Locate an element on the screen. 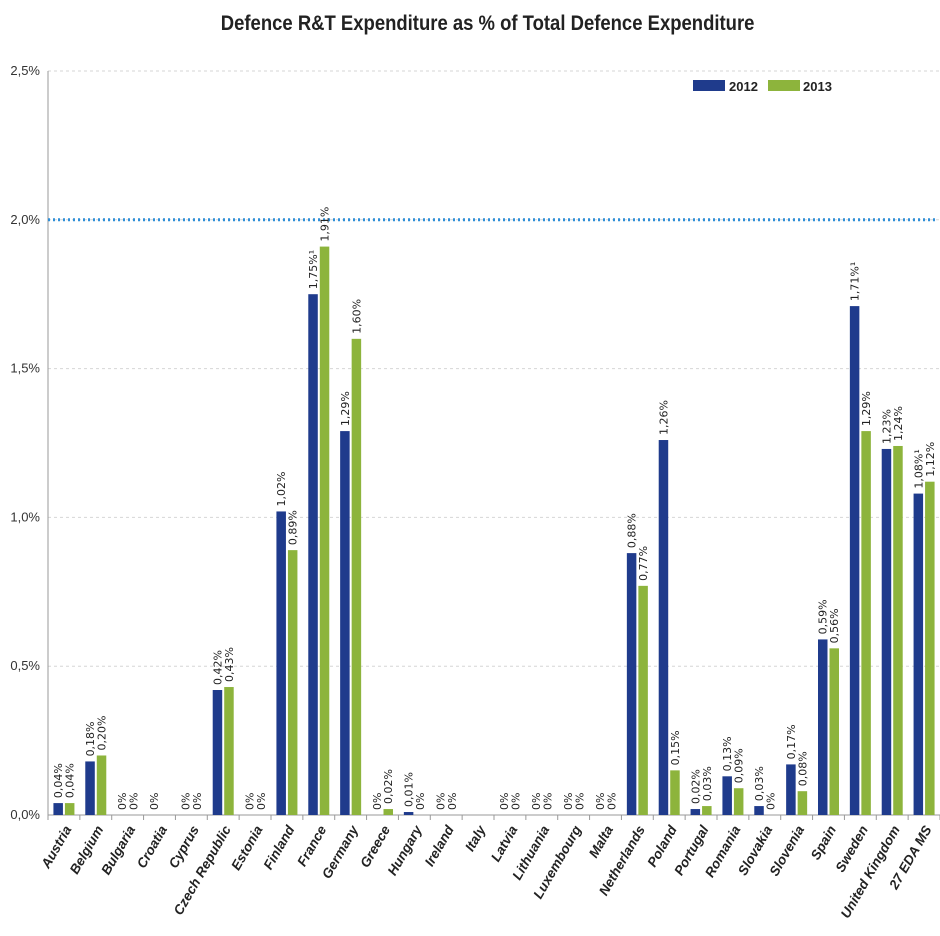  bar-2013-spain is located at coordinates (835, 731).